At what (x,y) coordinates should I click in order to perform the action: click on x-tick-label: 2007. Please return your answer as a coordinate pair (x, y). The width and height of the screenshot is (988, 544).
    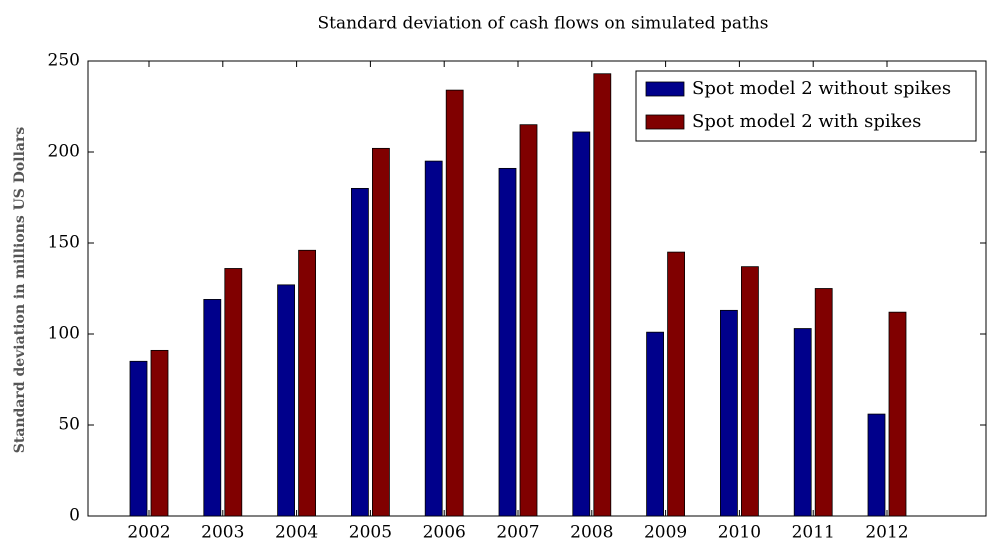
    Looking at the image, I should click on (517, 533).